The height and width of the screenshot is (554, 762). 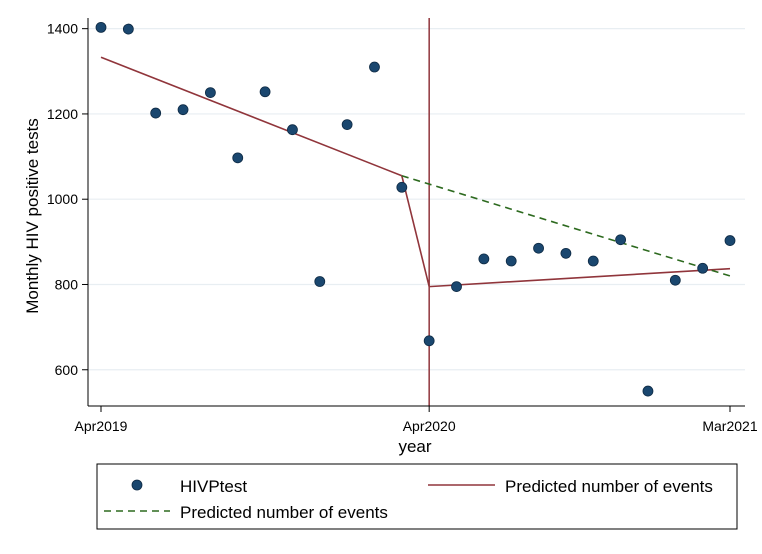 What do you see at coordinates (62, 199) in the screenshot?
I see `y-tick-label: 1000` at bounding box center [62, 199].